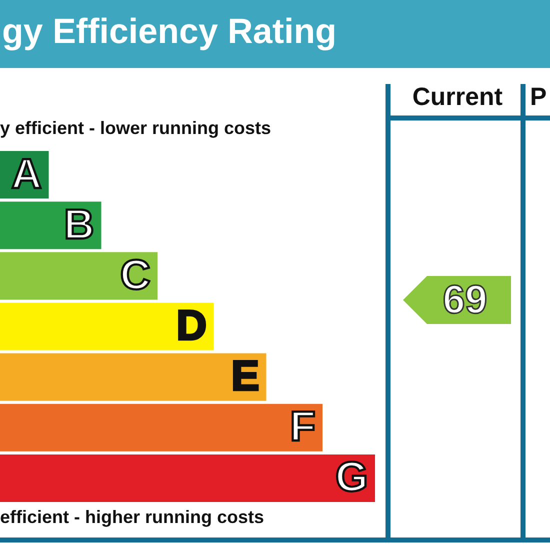 Image resolution: width=550 pixels, height=550 pixels. I want to click on y-tick-label: F, so click(303, 426).